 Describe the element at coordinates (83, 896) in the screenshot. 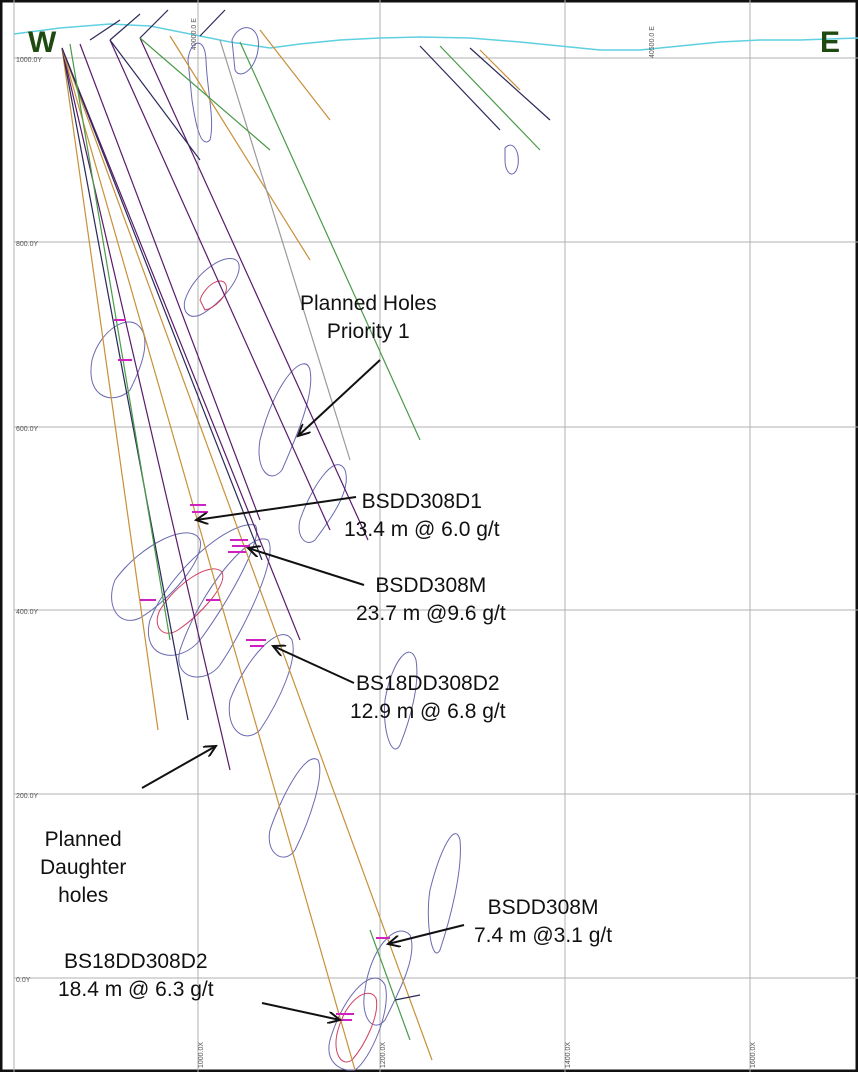

I see `annotation-line: holes` at that location.